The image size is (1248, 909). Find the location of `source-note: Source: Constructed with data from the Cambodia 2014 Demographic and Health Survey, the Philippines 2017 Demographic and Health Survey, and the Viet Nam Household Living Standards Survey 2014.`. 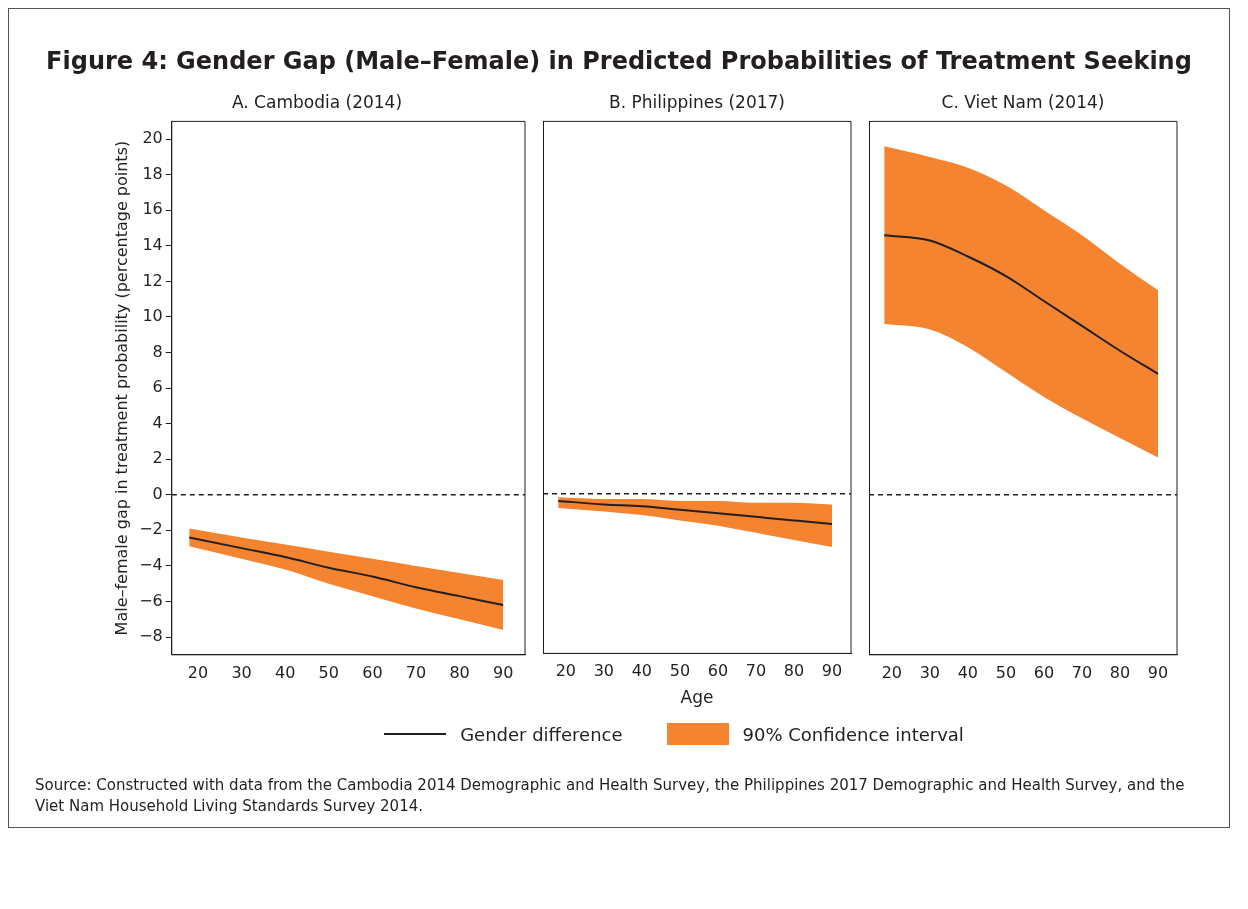

source-note: Source: Constructed with data from the Cambodia 2014 Demographic and Health Survey, the Philippines 2017 Demographic and Health Survey, and the Viet Nam Household Living Standards Survey 2014. is located at coordinates (610, 796).